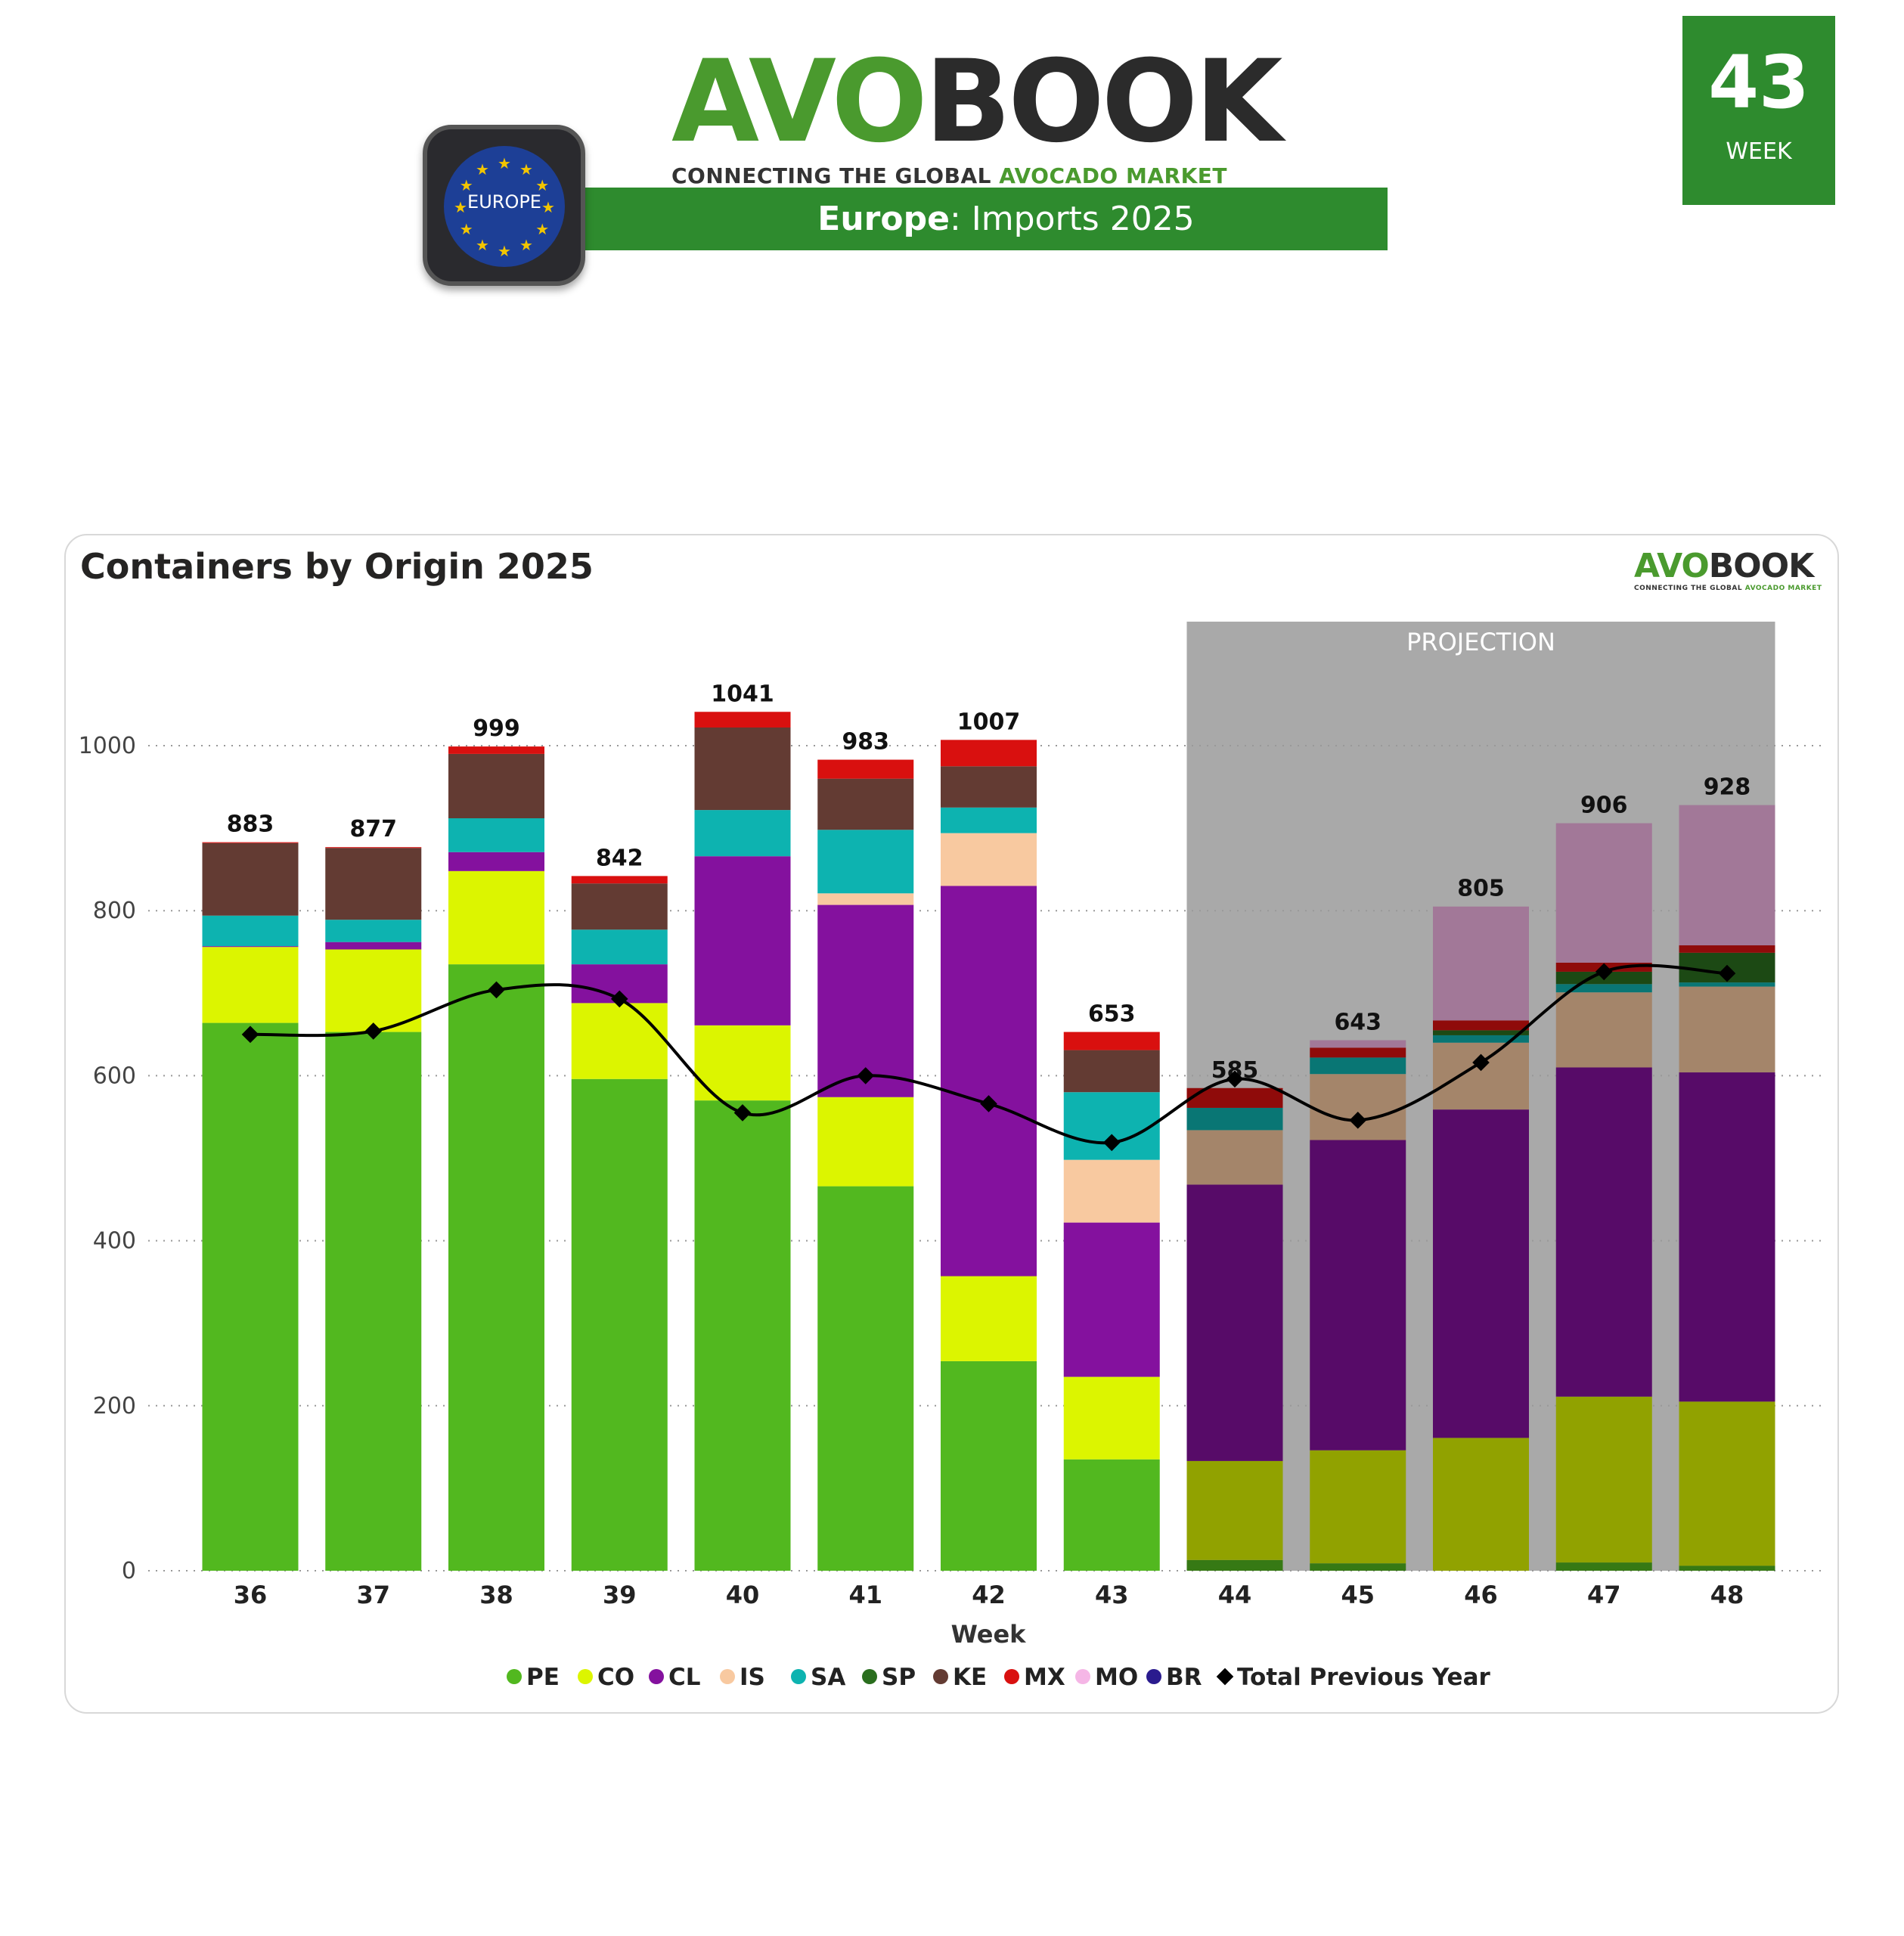 This screenshot has width=1904, height=1936. I want to click on total-data-label: 643, so click(1357, 1022).